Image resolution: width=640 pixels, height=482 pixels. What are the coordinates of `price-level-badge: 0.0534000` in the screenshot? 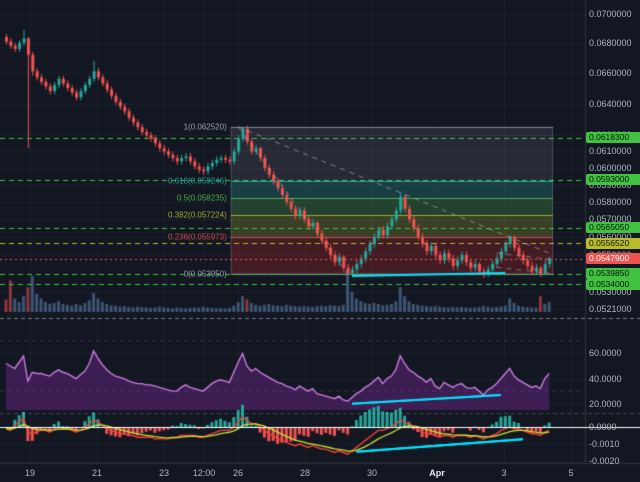 It's located at (613, 284).